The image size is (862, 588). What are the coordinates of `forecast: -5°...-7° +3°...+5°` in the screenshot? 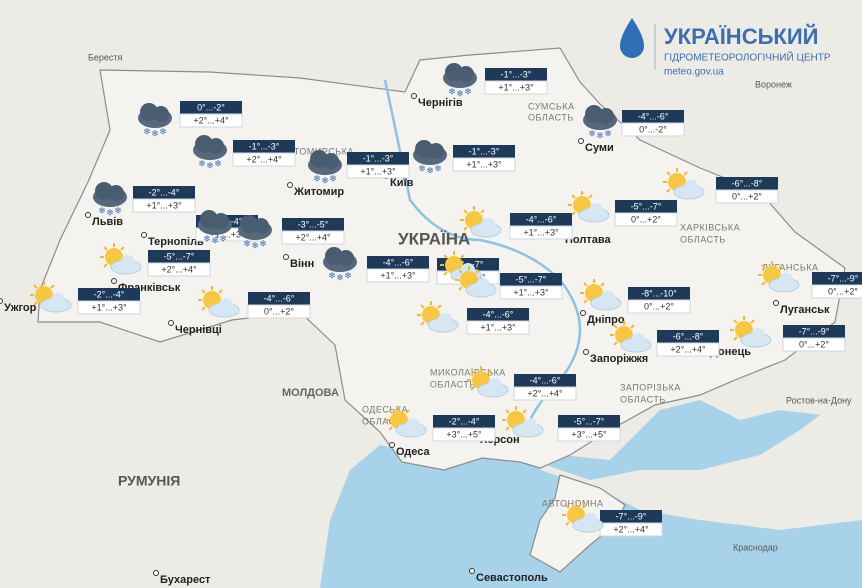 It's located at (561, 424).